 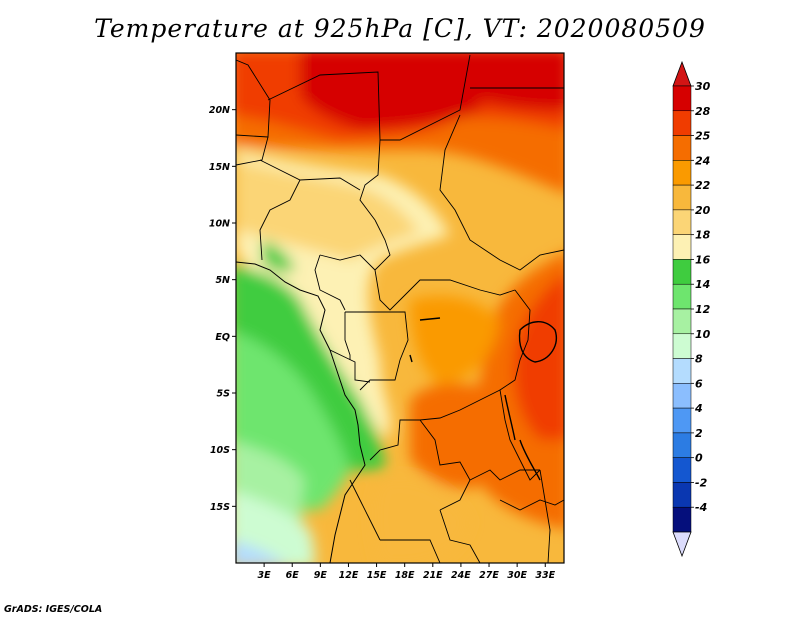 What do you see at coordinates (301, 412) in the screenshot?
I see `coastline` at bounding box center [301, 412].